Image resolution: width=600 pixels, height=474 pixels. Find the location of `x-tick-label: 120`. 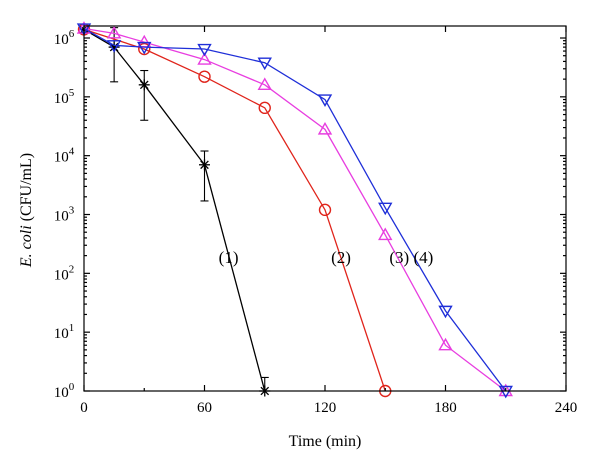

x-tick-label: 120 is located at coordinates (325, 408).